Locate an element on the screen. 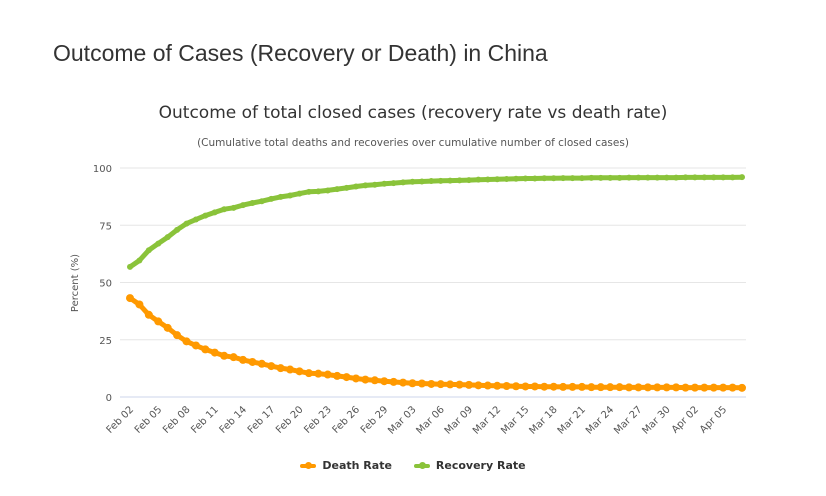  legend-item-recovery-rate: Recovery Rate is located at coordinates (469, 465).